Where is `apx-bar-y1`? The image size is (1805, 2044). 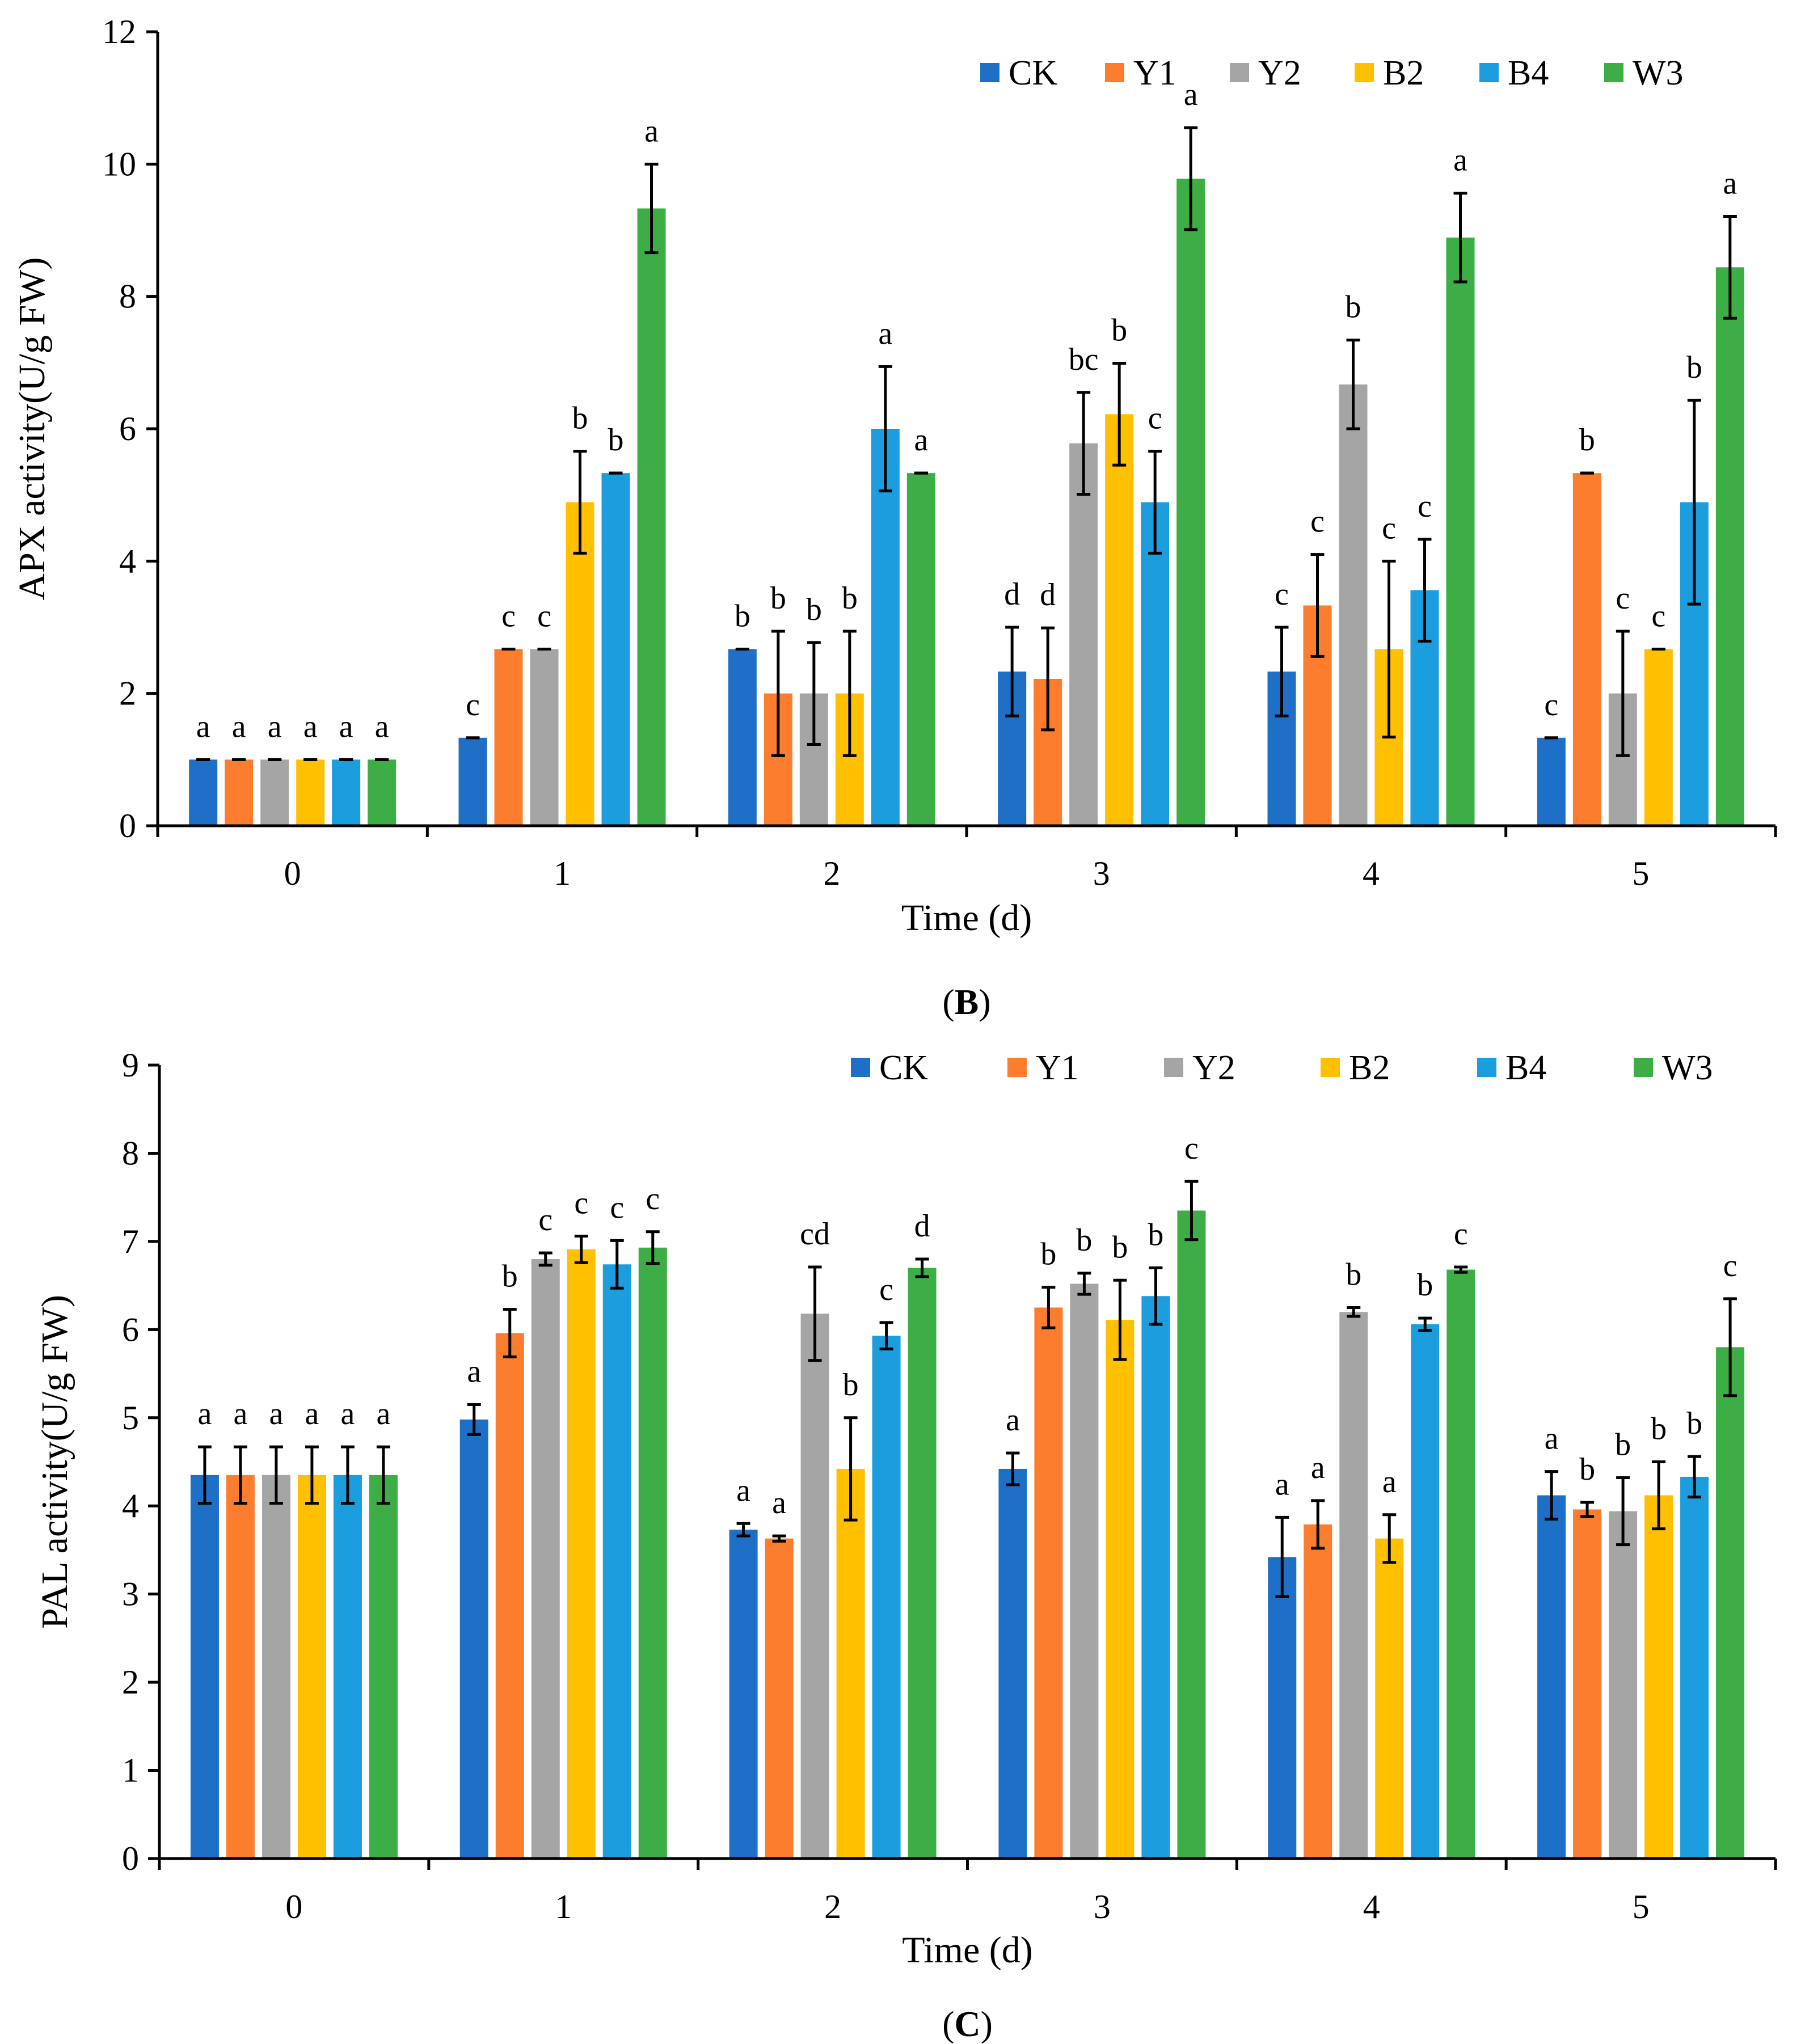 apx-bar-y1 is located at coordinates (1586, 649).